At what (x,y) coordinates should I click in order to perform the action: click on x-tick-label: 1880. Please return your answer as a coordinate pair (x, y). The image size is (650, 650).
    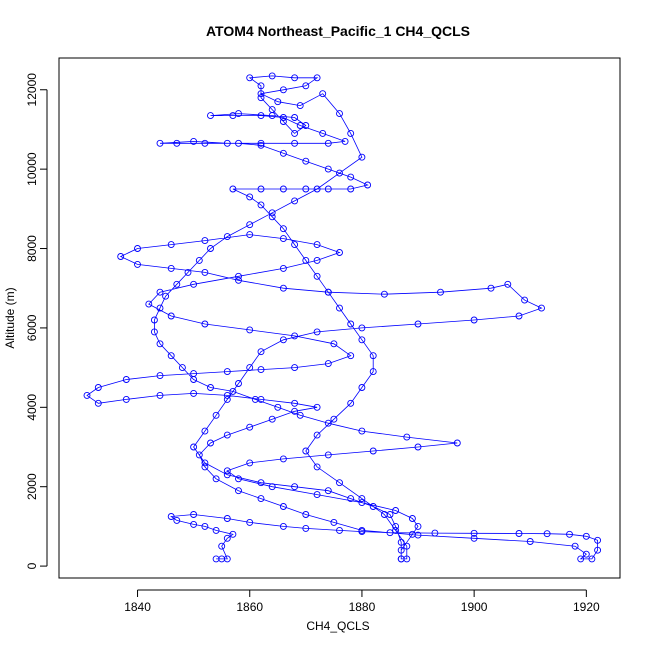
    Looking at the image, I should click on (362, 607).